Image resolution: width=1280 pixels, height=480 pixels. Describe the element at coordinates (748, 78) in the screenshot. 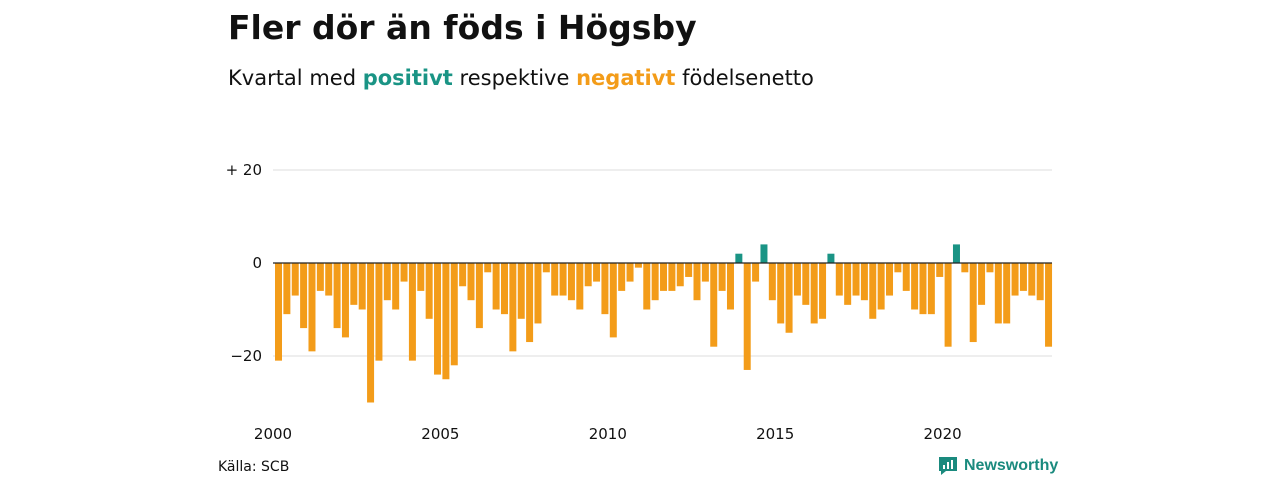

I see `subtitle-suffix: födelsenetto` at that location.